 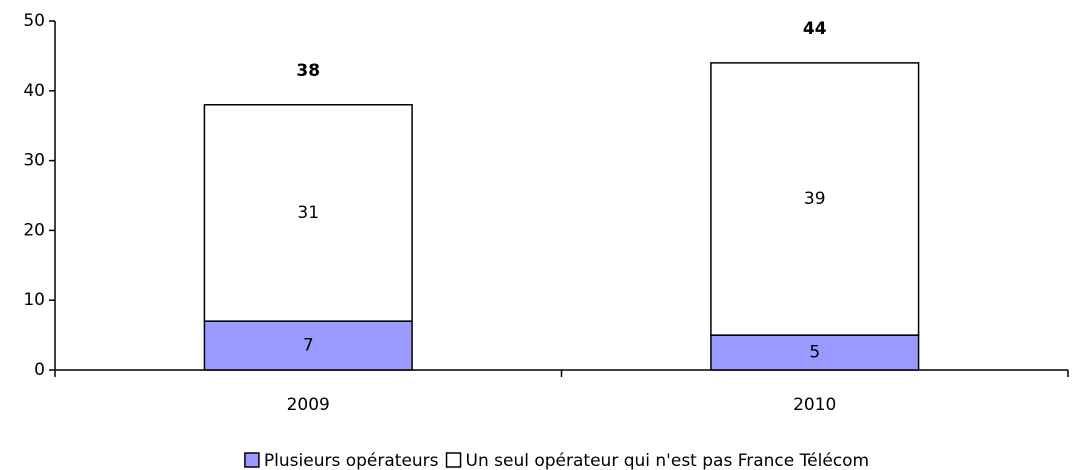 What do you see at coordinates (34, 300) in the screenshot?
I see `y-tick-label: 10` at bounding box center [34, 300].